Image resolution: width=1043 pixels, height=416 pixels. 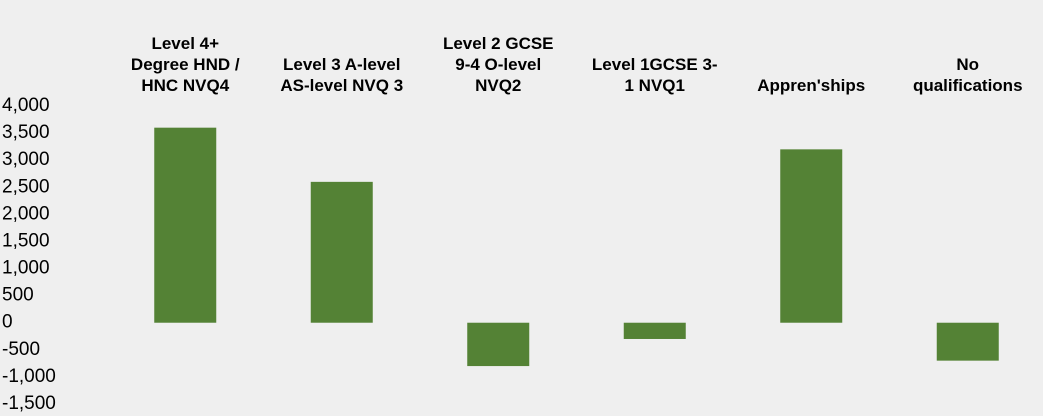 What do you see at coordinates (21, 349) in the screenshot?
I see `y-tick-label: -500` at bounding box center [21, 349].